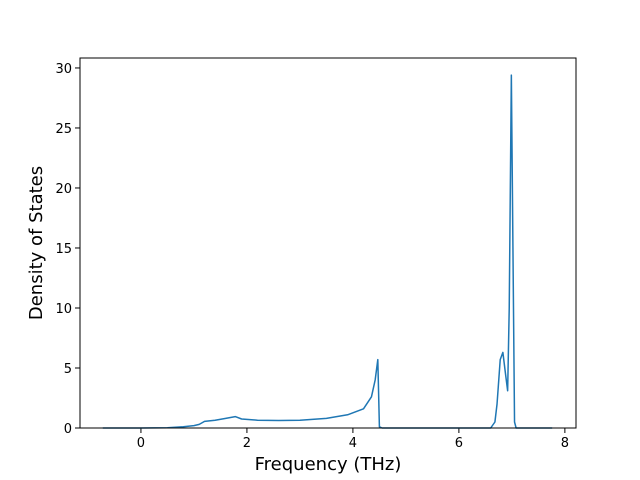 The width and height of the screenshot is (640, 480). Describe the element at coordinates (36, 243) in the screenshot. I see `y-axis-label: Density of States` at that location.